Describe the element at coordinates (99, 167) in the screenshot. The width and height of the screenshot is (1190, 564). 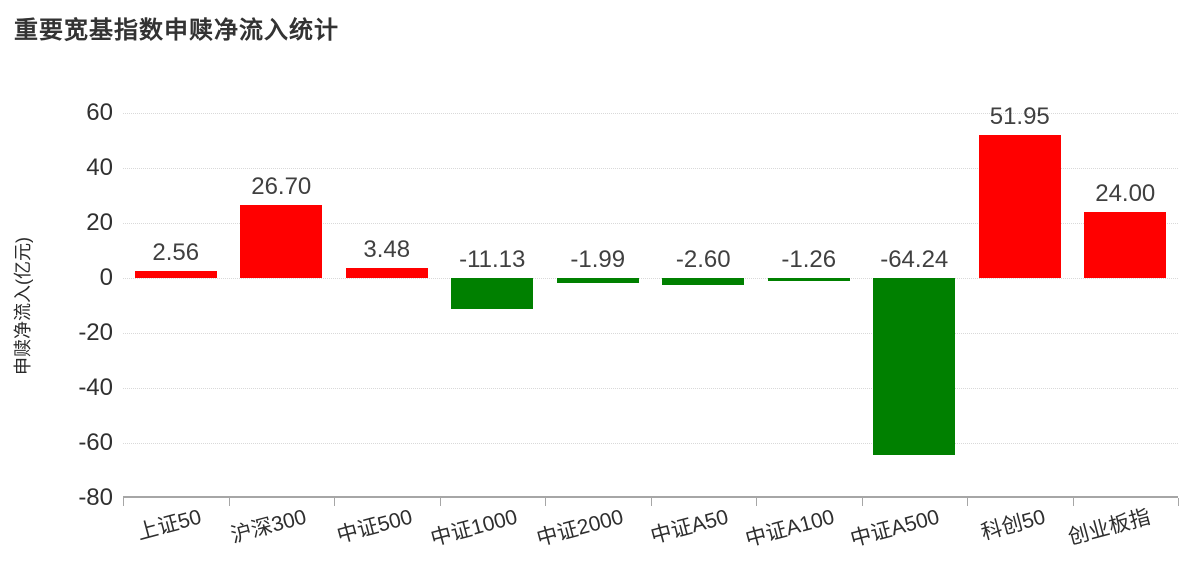
I see `y-tick-label: 40` at that location.